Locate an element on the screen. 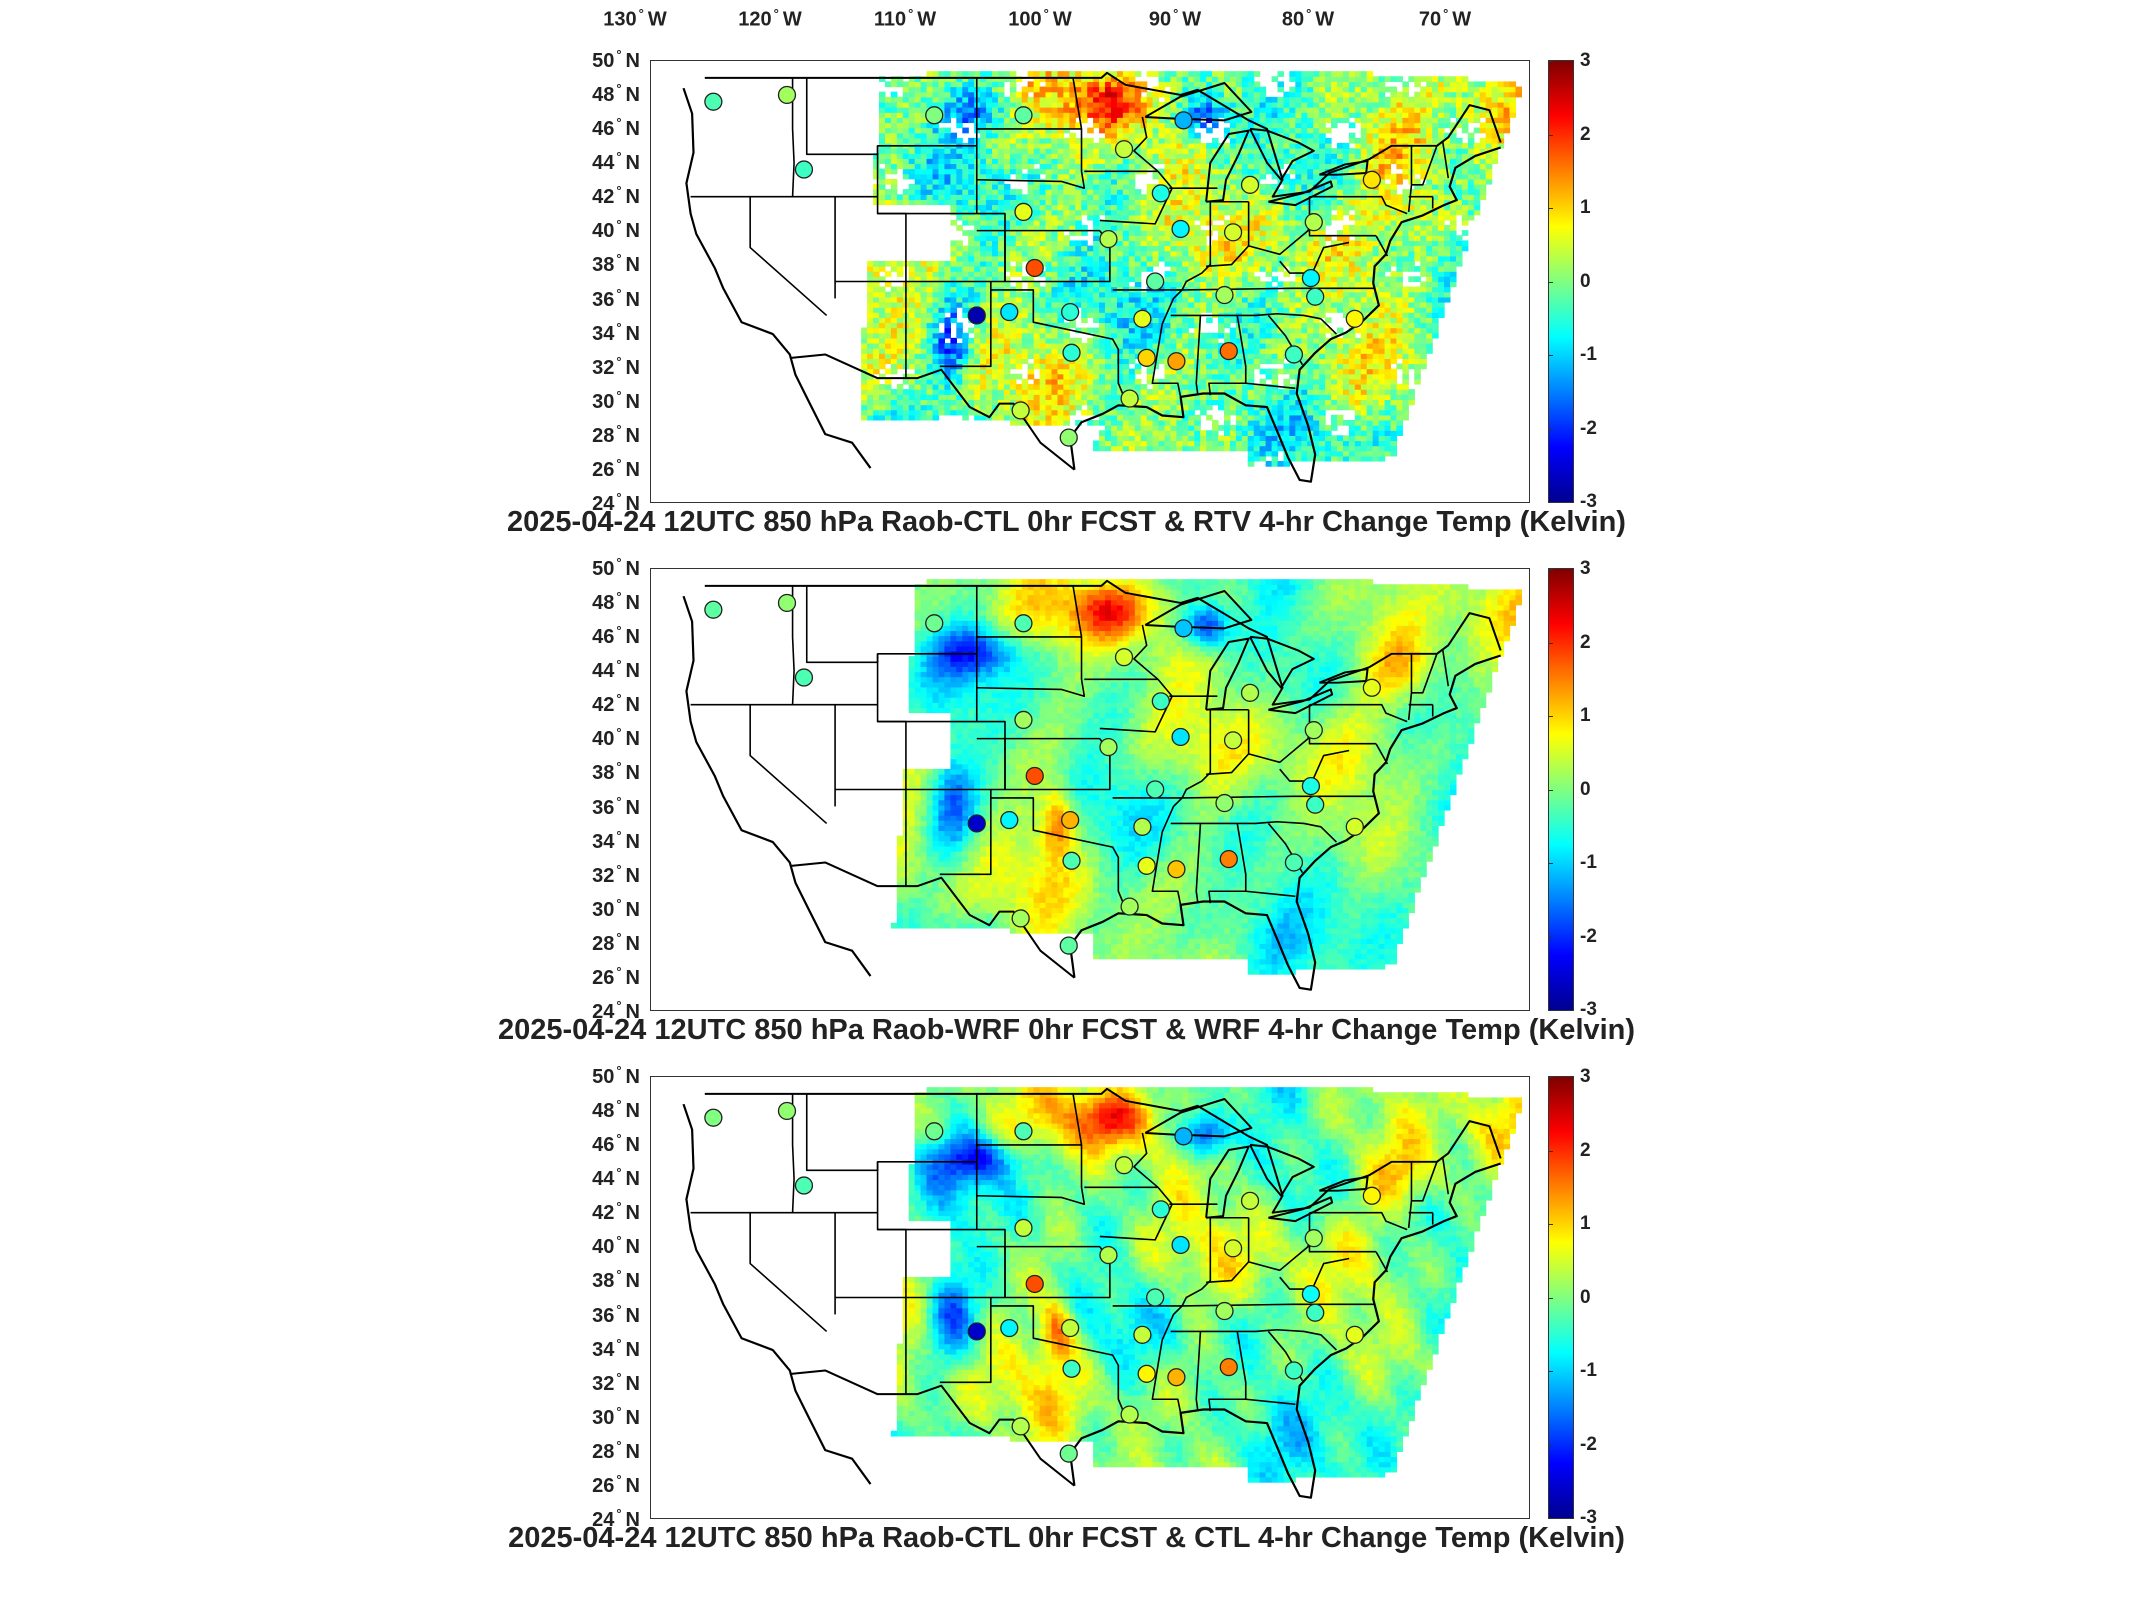 The width and height of the screenshot is (2133, 1600). colorbar-tick-label: 2 is located at coordinates (1585, 1151).